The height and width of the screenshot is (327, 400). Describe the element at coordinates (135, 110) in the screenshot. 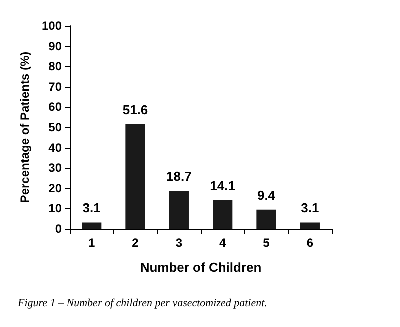

I see `data-label: 51.6` at that location.